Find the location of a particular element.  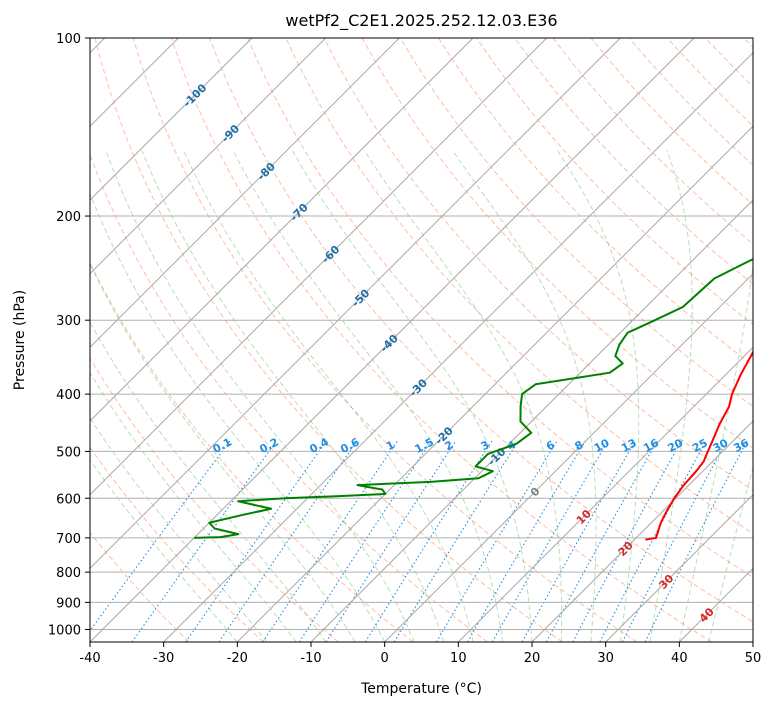

mixing-ratio-label: 30 is located at coordinates (721, 445).